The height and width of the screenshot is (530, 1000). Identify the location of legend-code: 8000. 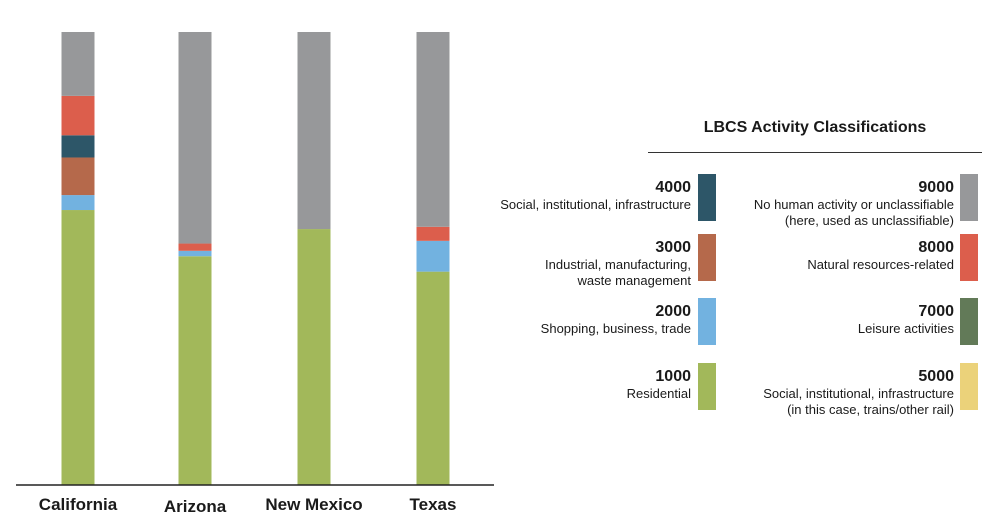
(936, 247).